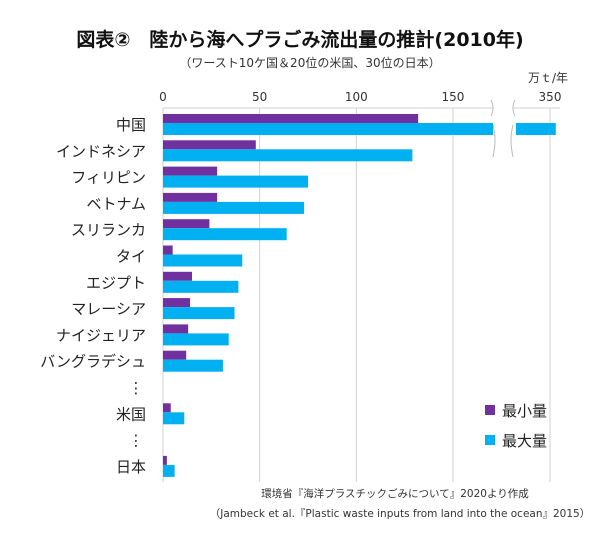  What do you see at coordinates (116, 283) in the screenshot?
I see `category-label: エジプト` at bounding box center [116, 283].